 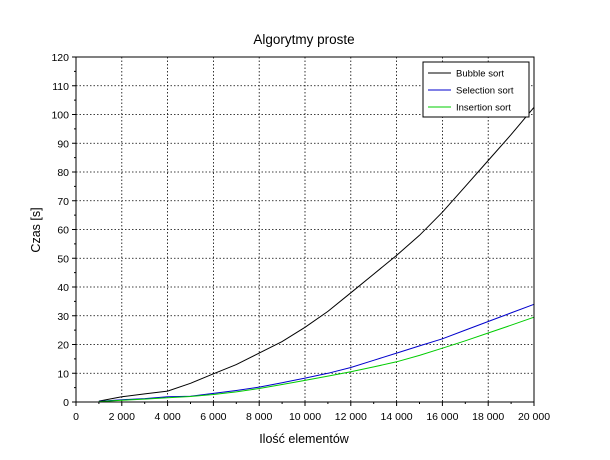 I want to click on y-tick-label: 60, so click(x=63, y=231).